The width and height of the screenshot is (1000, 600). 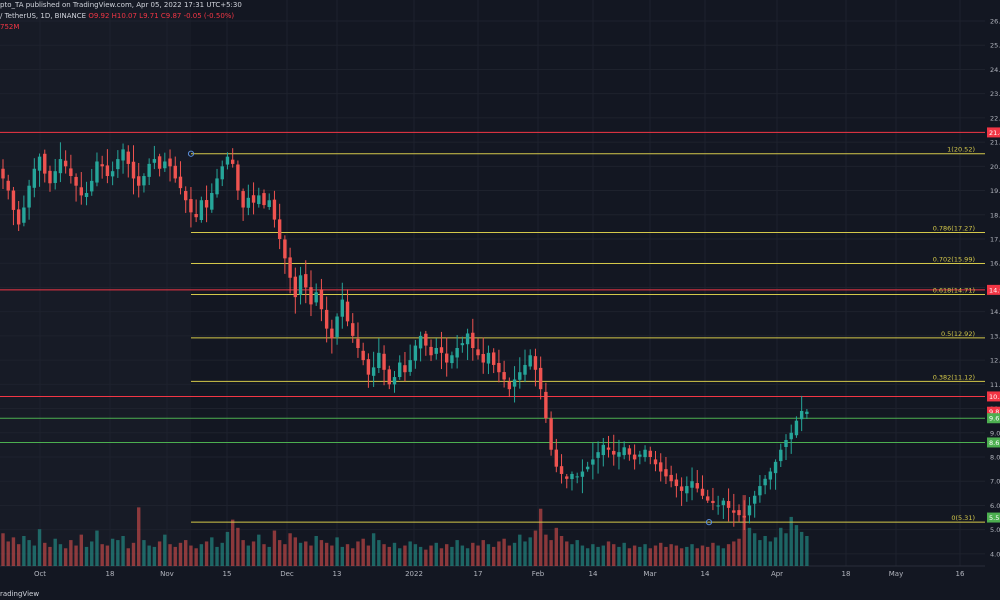 I want to click on y-tick-label: 21.0, so click(x=995, y=143).